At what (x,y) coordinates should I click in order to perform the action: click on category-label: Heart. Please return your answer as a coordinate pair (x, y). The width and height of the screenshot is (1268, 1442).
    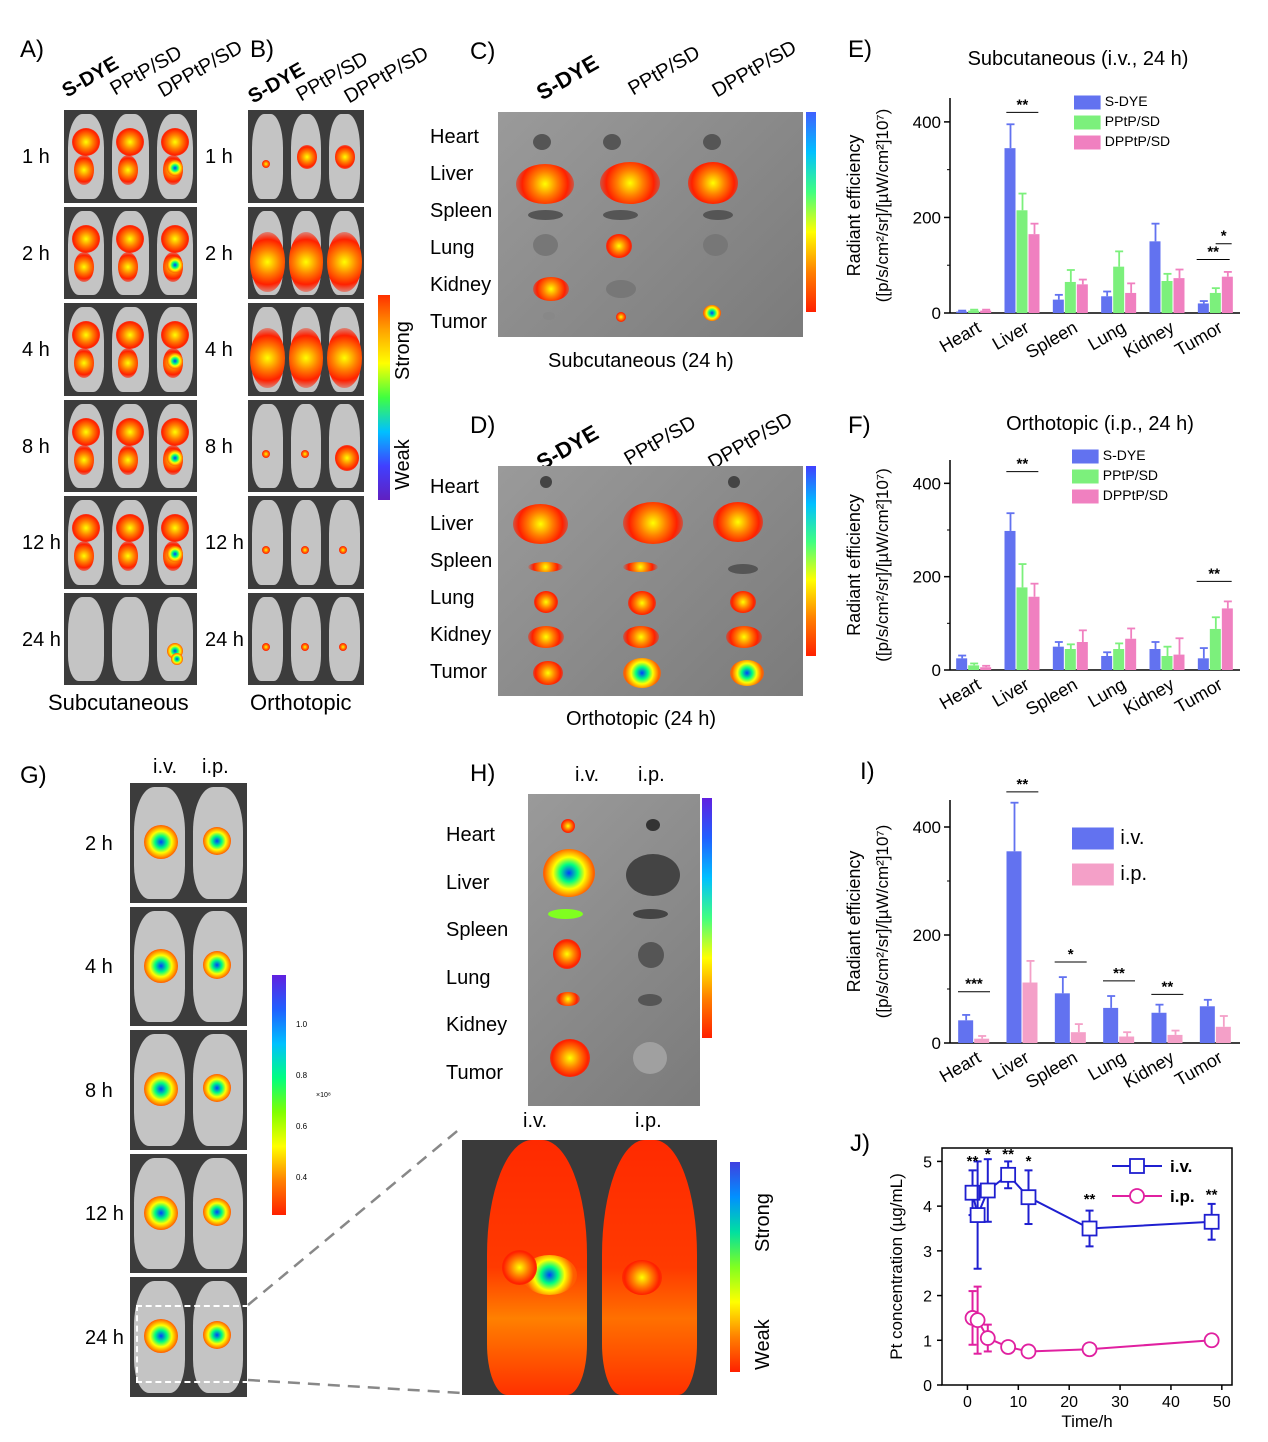
    Looking at the image, I should click on (960, 336).